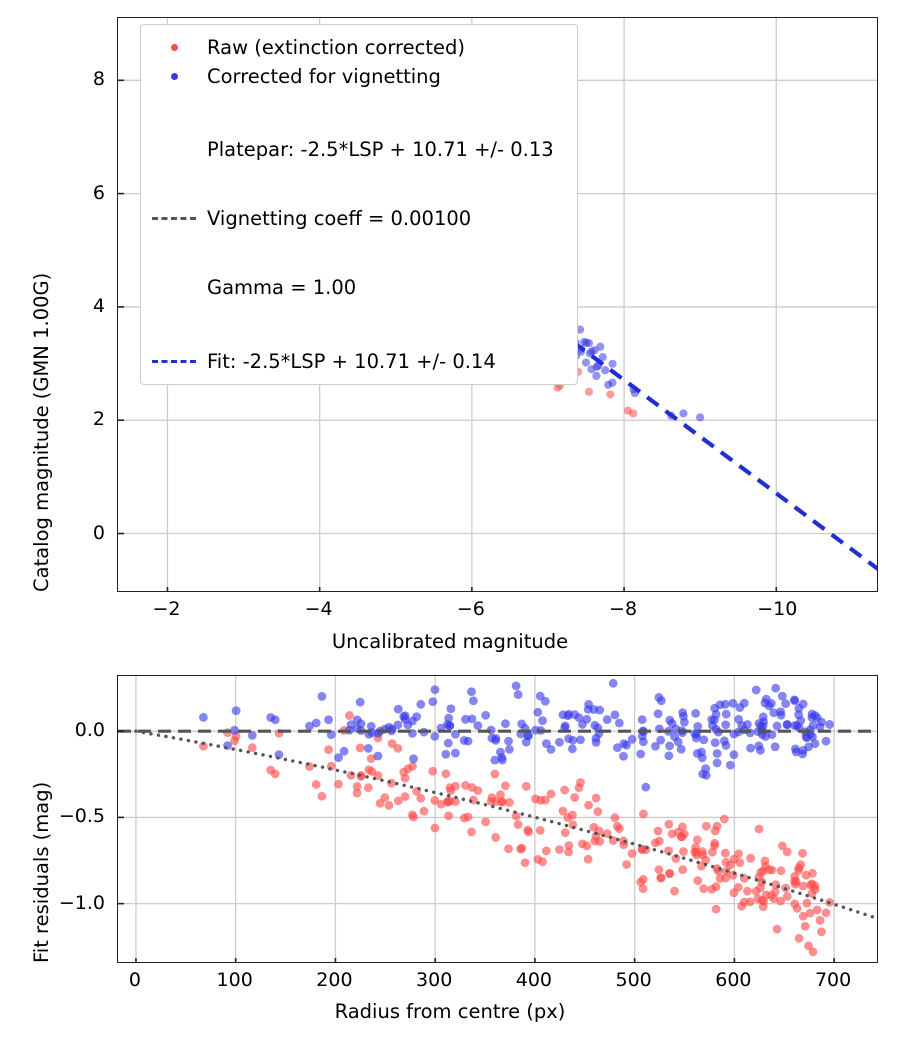 The image size is (900, 1050). I want to click on bottom-x-tick: 100, so click(234, 980).